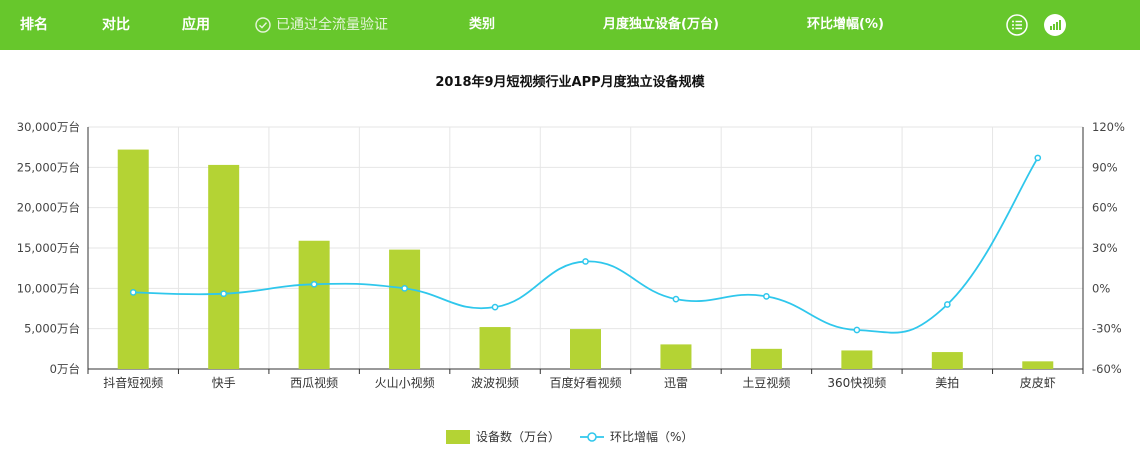  I want to click on right-axis-tick-label: 120%, so click(1108, 127).